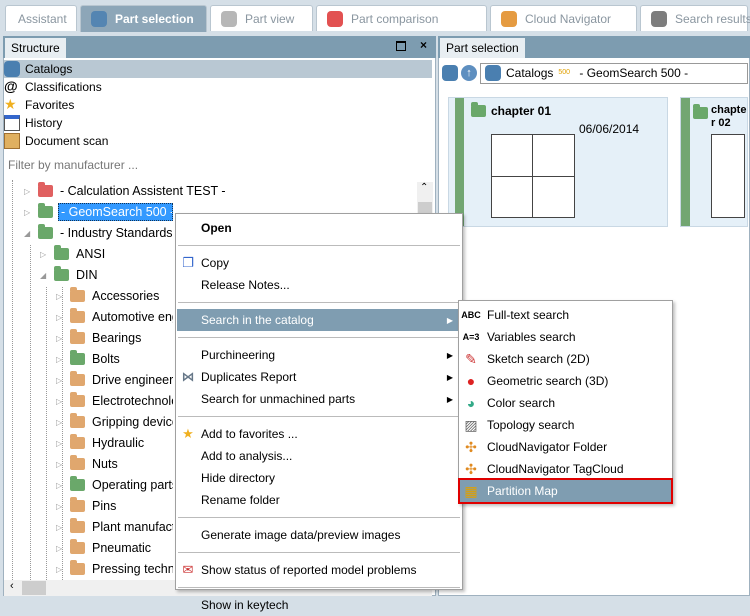 This screenshot has height=616, width=750. What do you see at coordinates (114, 485) in the screenshot?
I see `tree-node: ▷ Operating parts` at bounding box center [114, 485].